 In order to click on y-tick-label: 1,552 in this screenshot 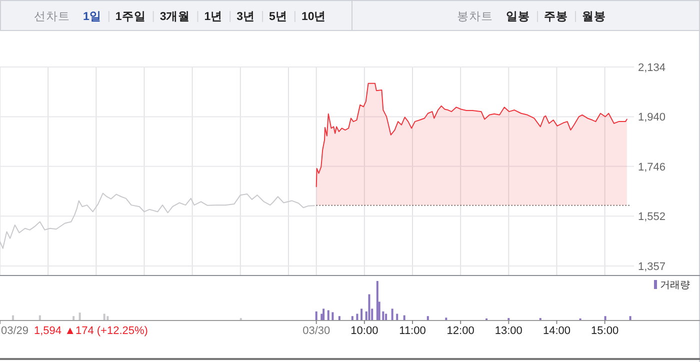, I will do `click(652, 217)`.